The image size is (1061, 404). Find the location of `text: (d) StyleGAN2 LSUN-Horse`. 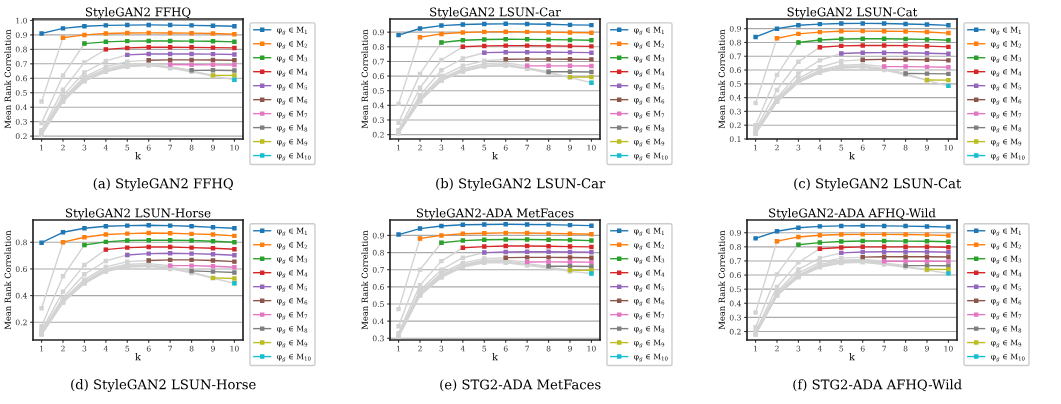

text: (d) StyleGAN2 LSUN-Horse is located at coordinates (163, 386).